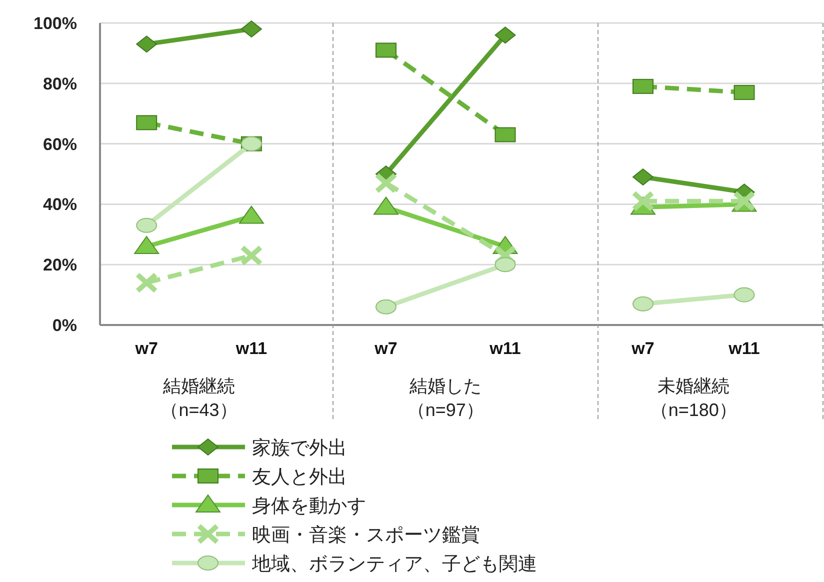 Image resolution: width=824 pixels, height=582 pixels. I want to click on y-tick-label: 100%, so click(55, 23).